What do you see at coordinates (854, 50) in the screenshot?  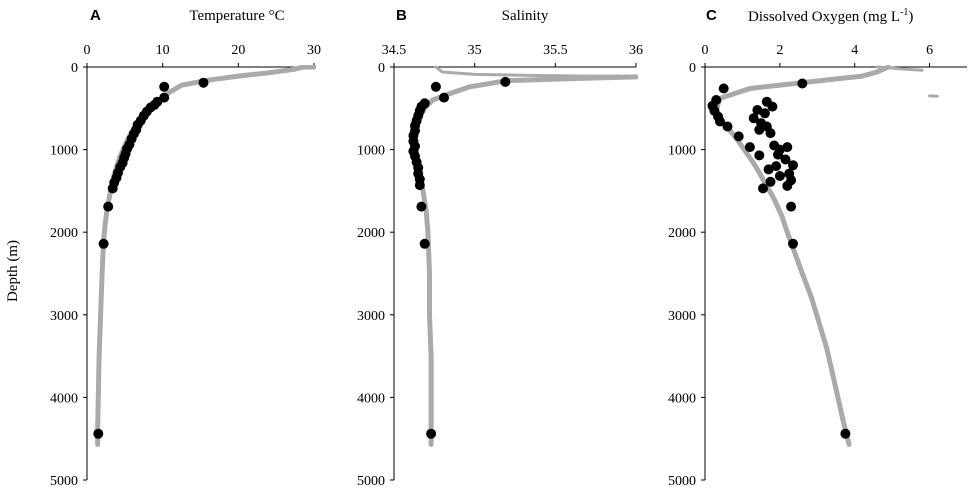 I see `x-tick-label: 4` at bounding box center [854, 50].